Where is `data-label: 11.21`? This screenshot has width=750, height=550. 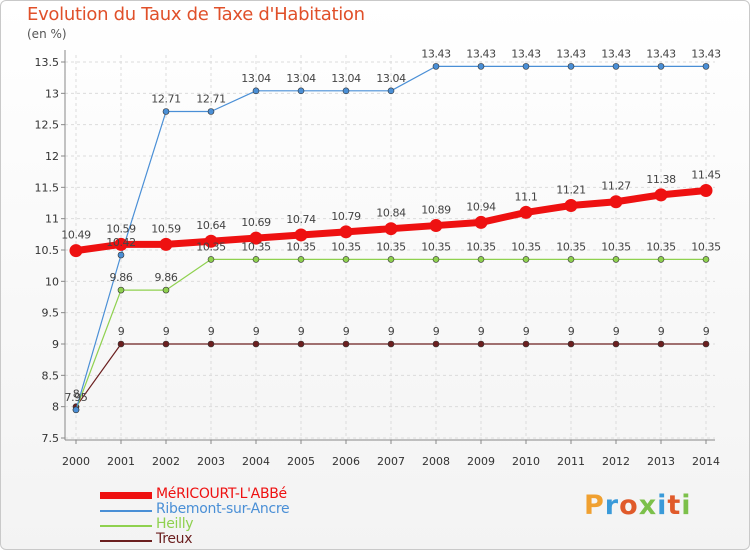 data-label: 11.21 is located at coordinates (571, 190).